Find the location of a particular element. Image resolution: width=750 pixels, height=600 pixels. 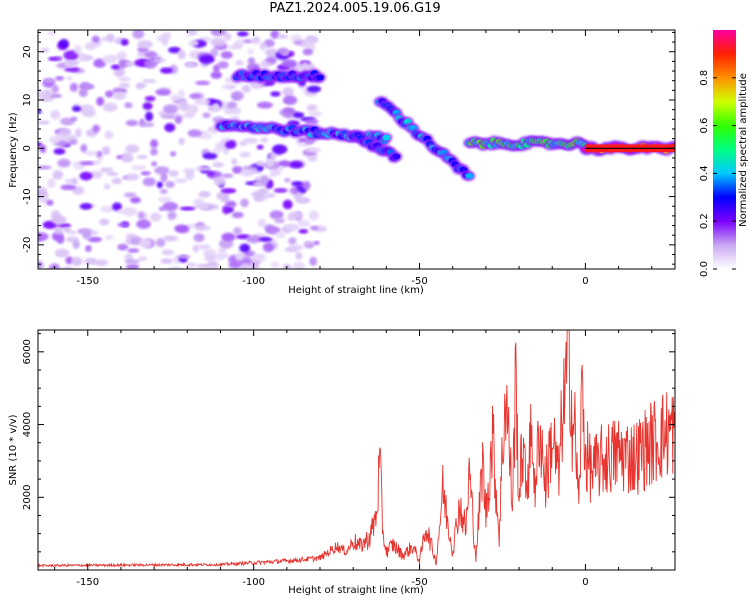

snr-x-axis-label: Height of straight line (km) is located at coordinates (356, 590).